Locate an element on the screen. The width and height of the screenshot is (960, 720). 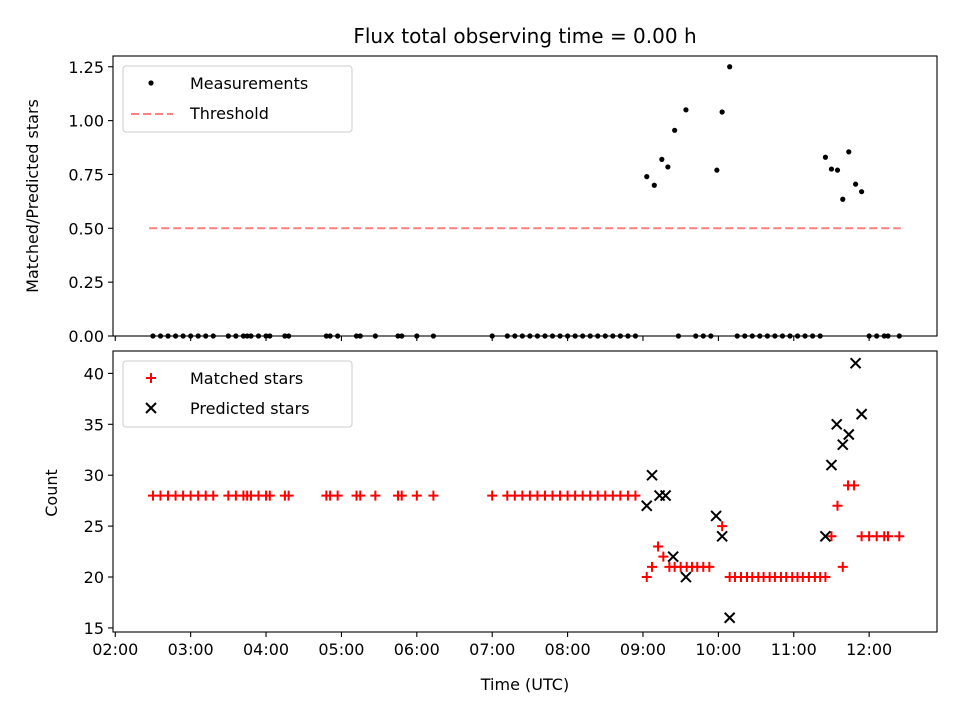
bottom-ytick-label: 40 is located at coordinates (94, 373).